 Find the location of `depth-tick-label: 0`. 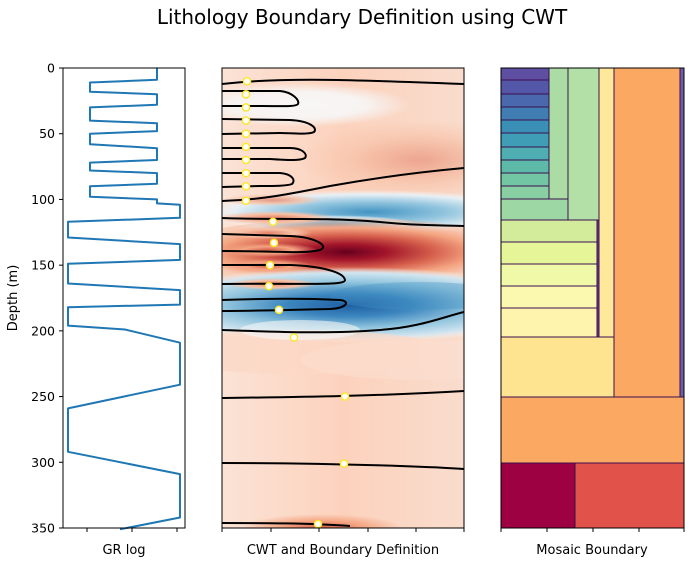

depth-tick-label: 0 is located at coordinates (51, 68).